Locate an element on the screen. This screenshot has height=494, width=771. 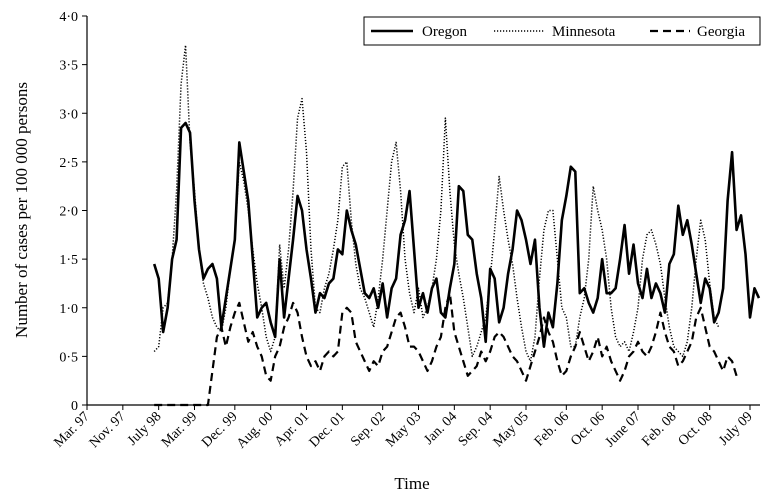
y-axis-ticks: 0 0·5 1·0 1·5 2·0 2·5 3·0 3·5 4·0 is located at coordinates (73, 212).